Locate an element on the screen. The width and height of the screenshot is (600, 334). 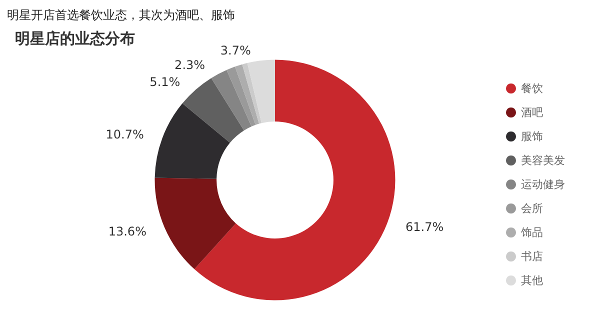
legend-label: 美容美发 is located at coordinates (543, 160).